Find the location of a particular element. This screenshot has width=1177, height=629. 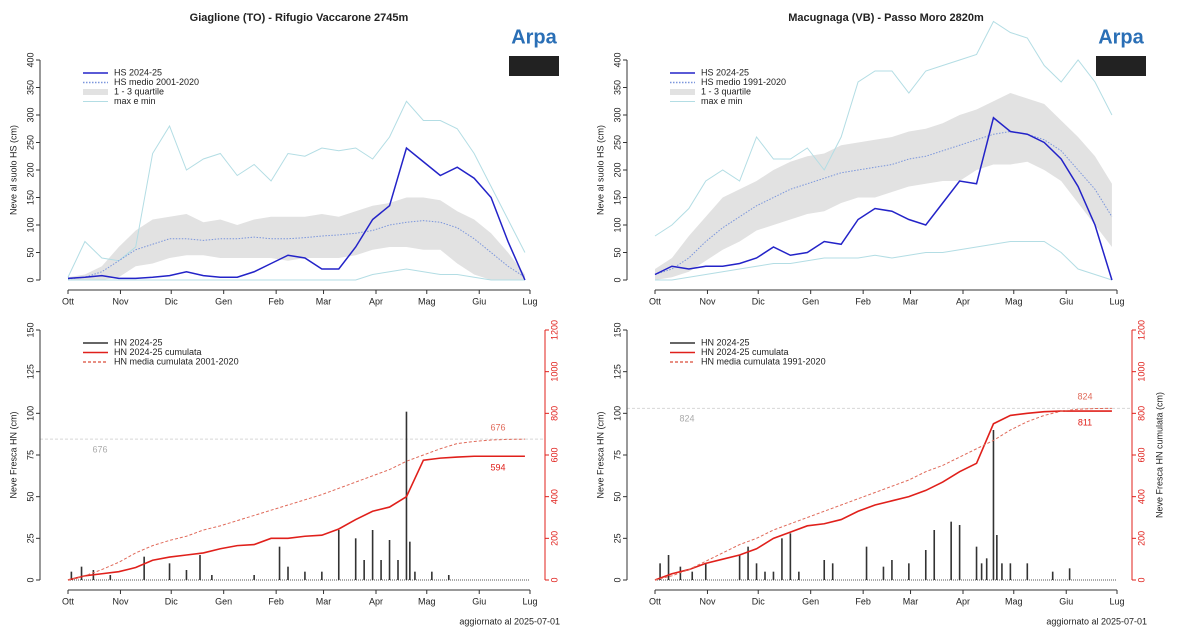

x-tick-label: Lug is located at coordinates (1116, 301).